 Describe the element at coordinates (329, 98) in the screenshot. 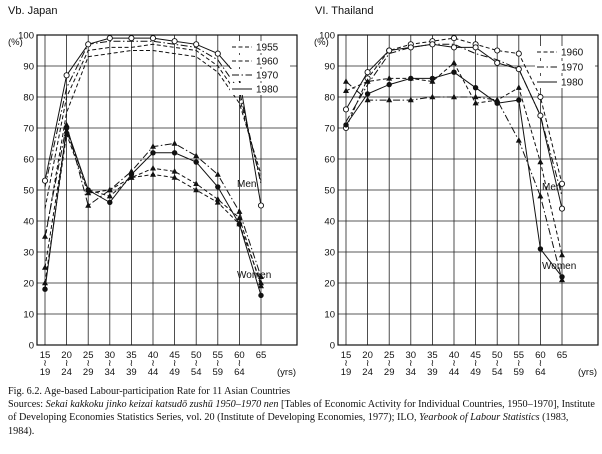

I see `y-tick-label: 80` at that location.